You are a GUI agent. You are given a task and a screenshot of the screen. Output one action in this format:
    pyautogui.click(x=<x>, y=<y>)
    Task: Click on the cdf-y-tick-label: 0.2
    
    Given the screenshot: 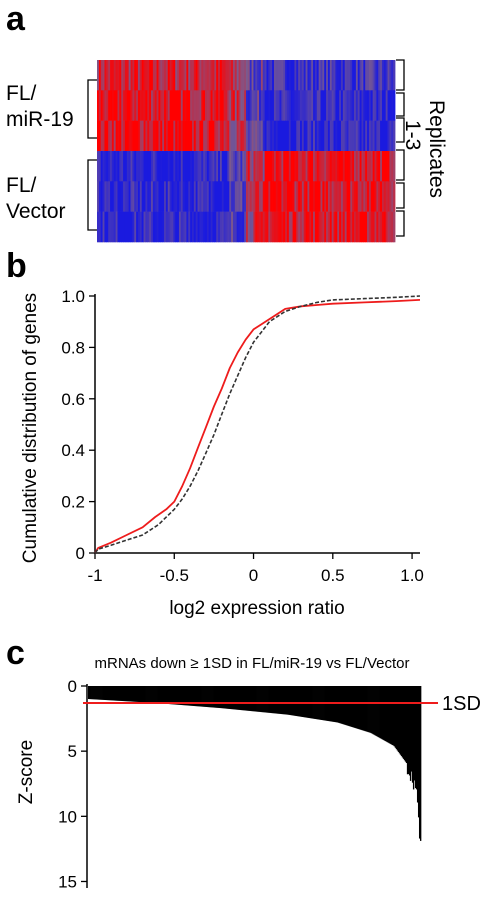 What is the action you would take?
    pyautogui.click(x=73, y=502)
    